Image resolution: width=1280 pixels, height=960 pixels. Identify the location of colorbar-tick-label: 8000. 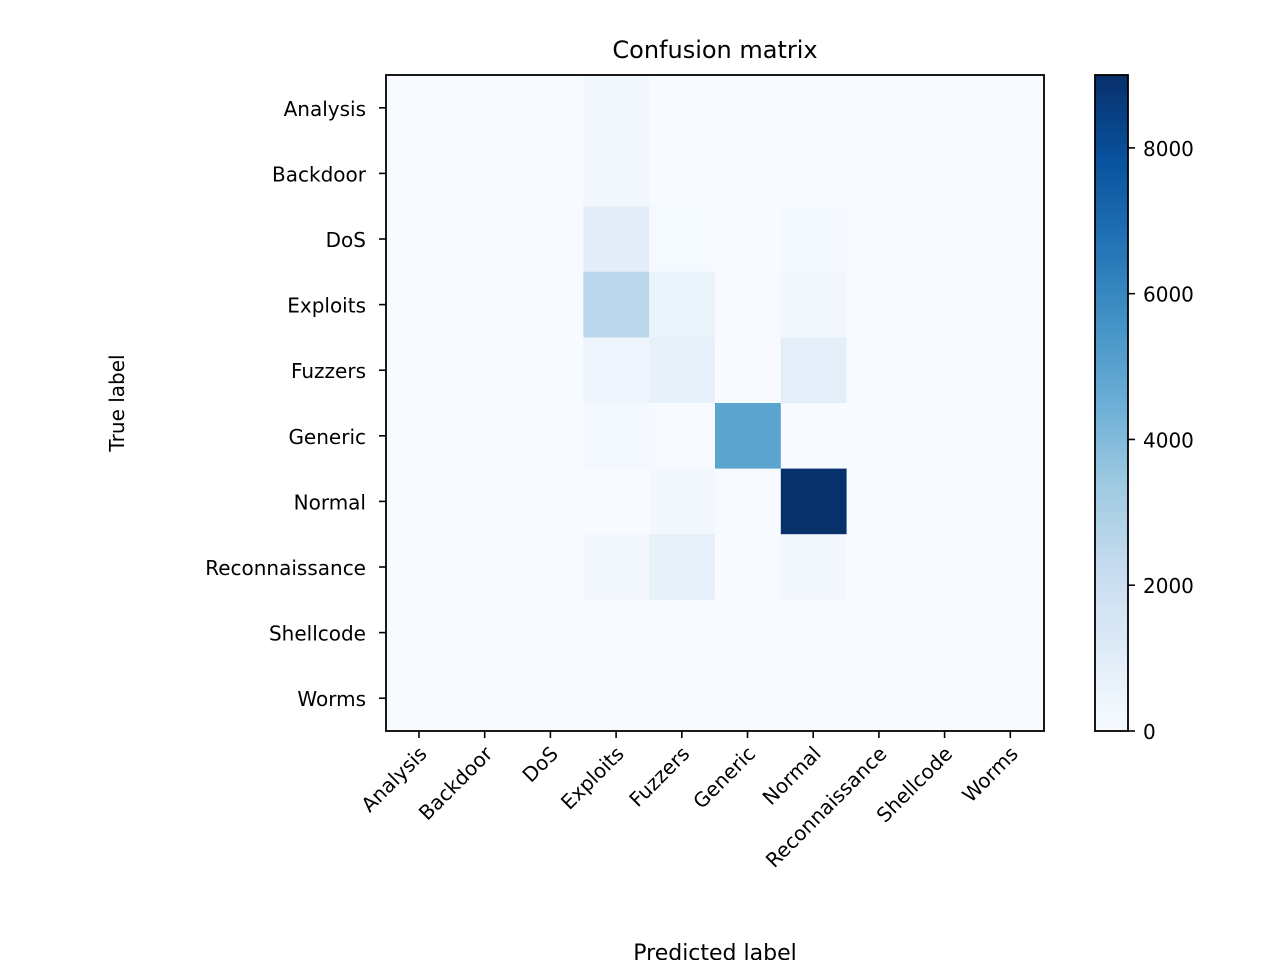
(1168, 149).